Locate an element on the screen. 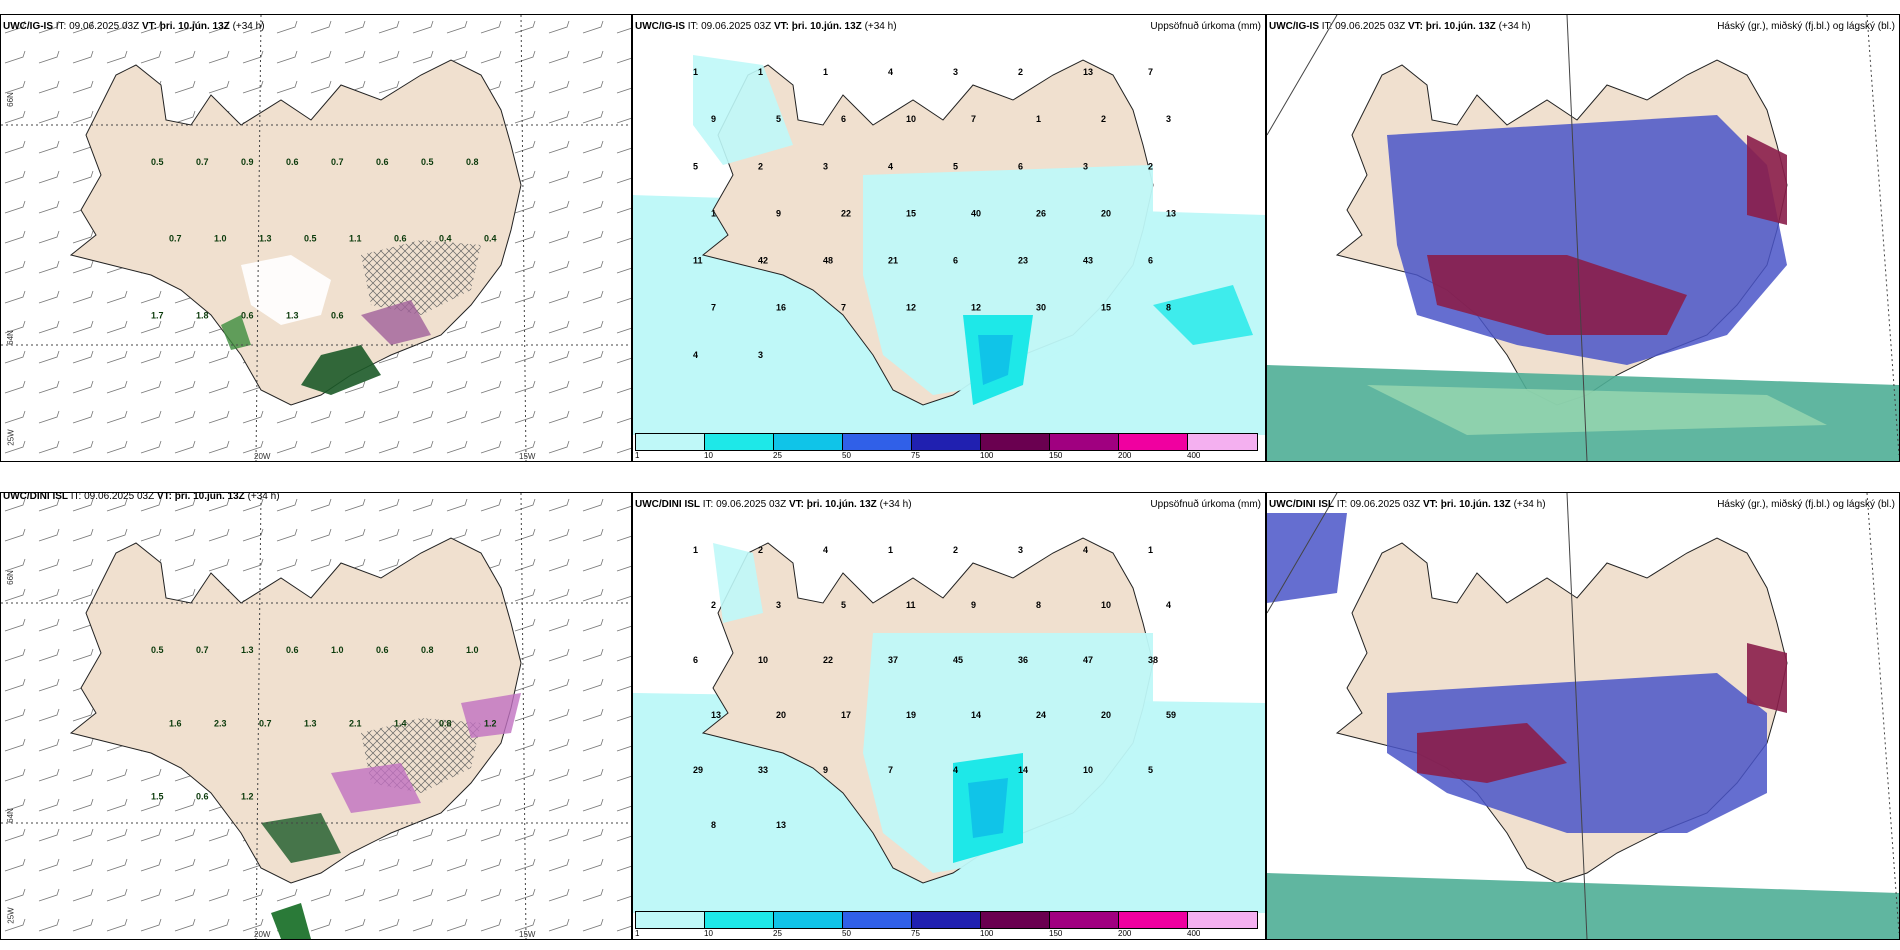 The height and width of the screenshot is (950, 1900). legend-tick: 400 is located at coordinates (1194, 455).